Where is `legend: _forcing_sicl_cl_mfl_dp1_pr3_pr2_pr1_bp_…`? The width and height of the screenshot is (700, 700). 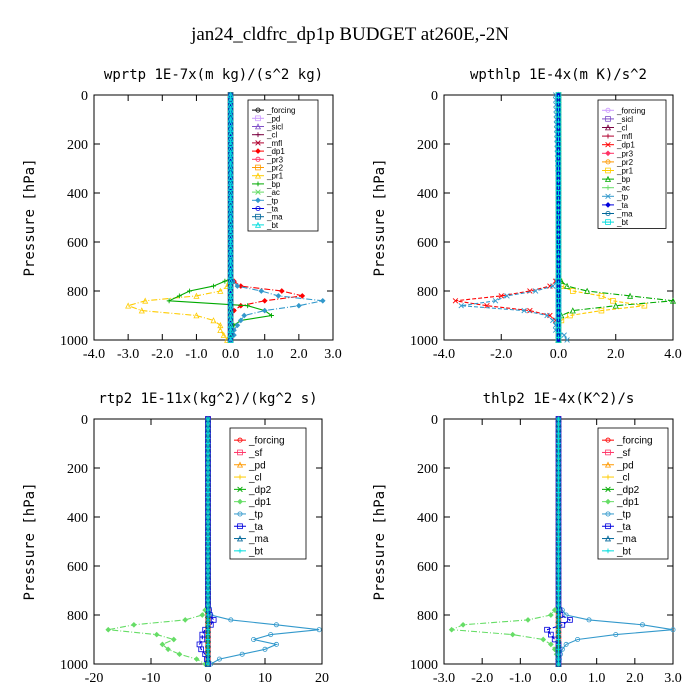 legend: _forcing_sicl_cl_mfl_dp1_pr3_pr2_pr1_bp_… is located at coordinates (632, 164).